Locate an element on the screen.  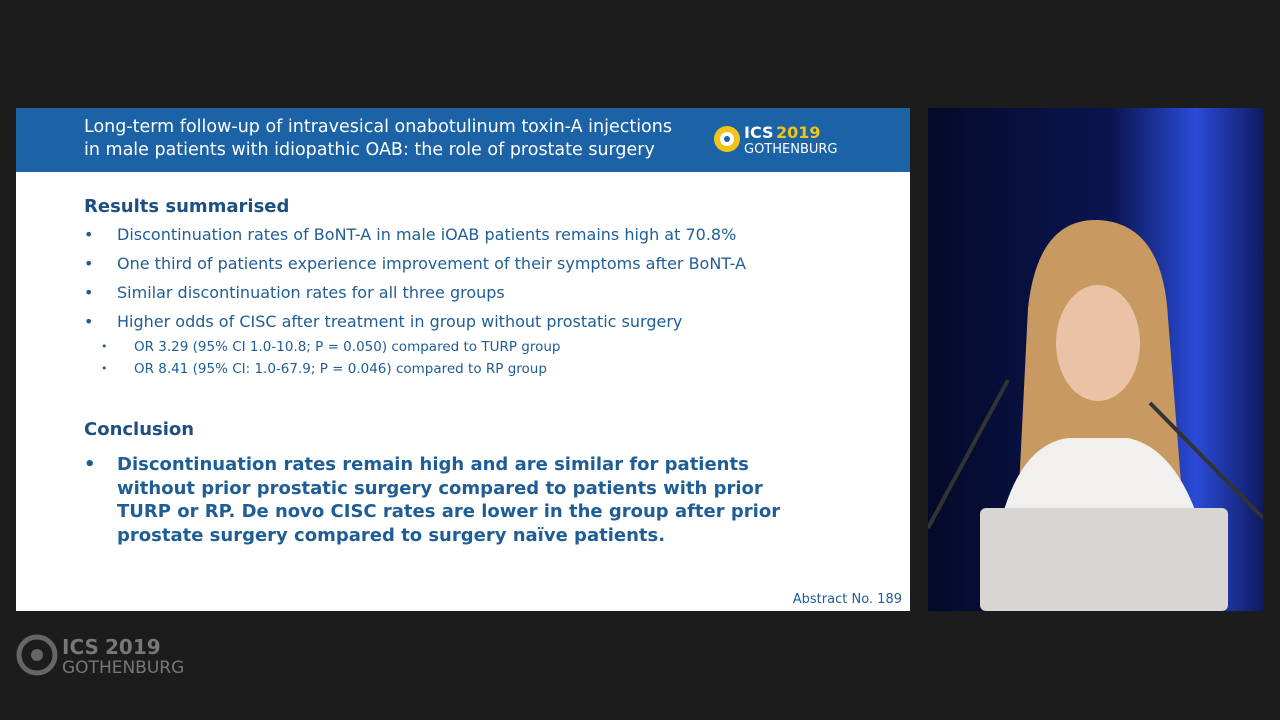
logo-year: 2019 is located at coordinates (798, 132).